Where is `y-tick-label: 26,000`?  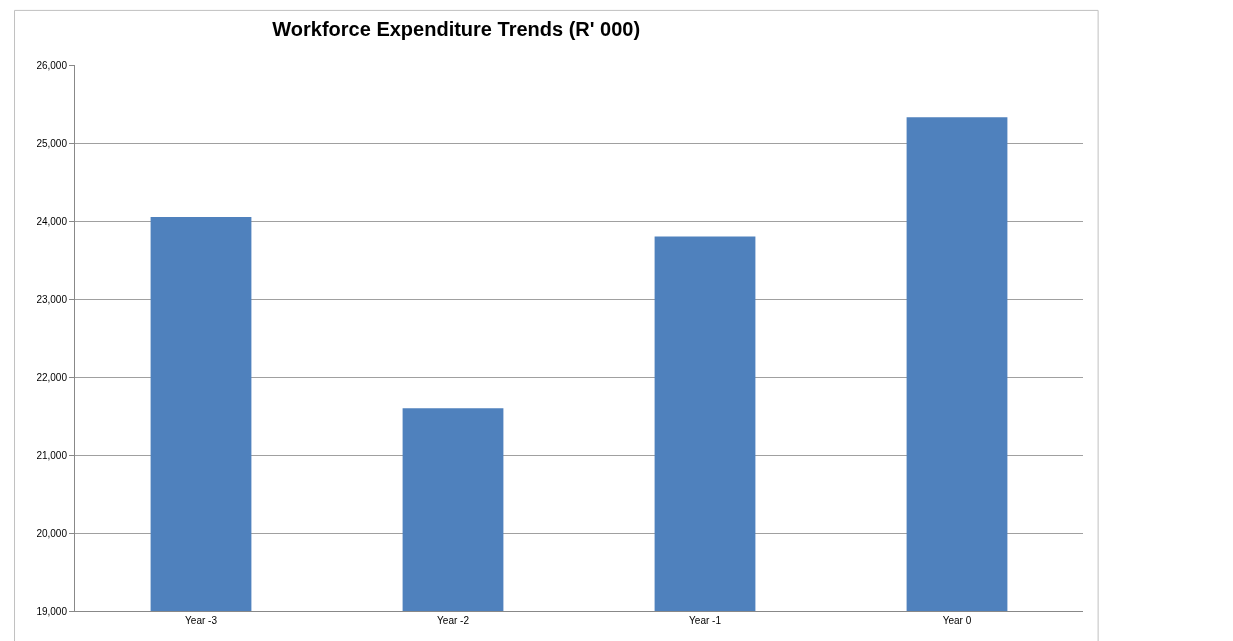 y-tick-label: 26,000 is located at coordinates (52, 65).